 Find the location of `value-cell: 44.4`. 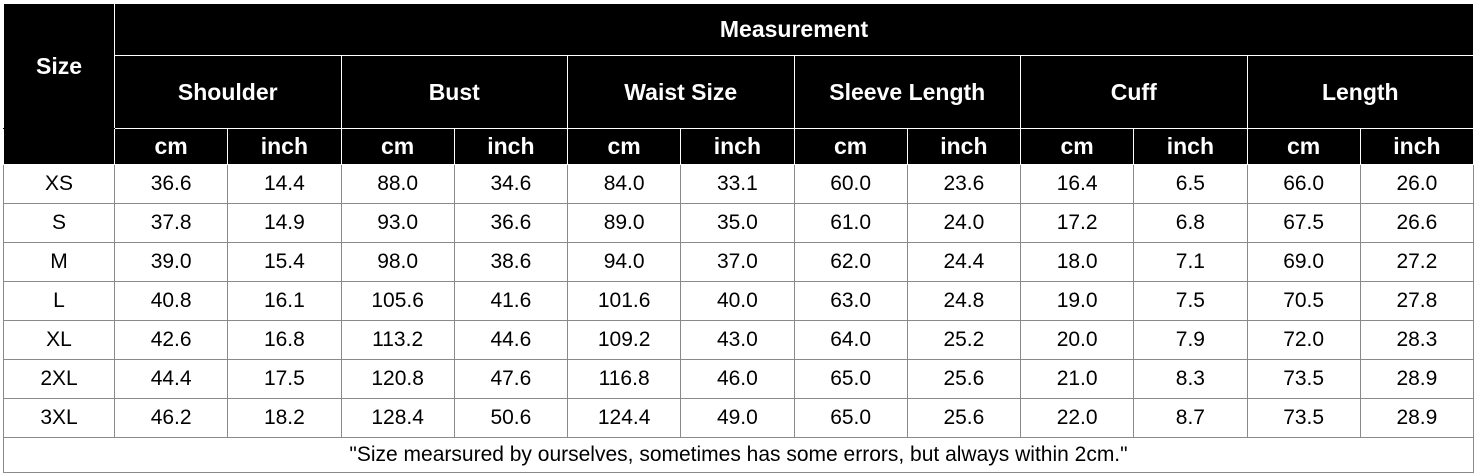

value-cell: 44.4 is located at coordinates (171, 379).